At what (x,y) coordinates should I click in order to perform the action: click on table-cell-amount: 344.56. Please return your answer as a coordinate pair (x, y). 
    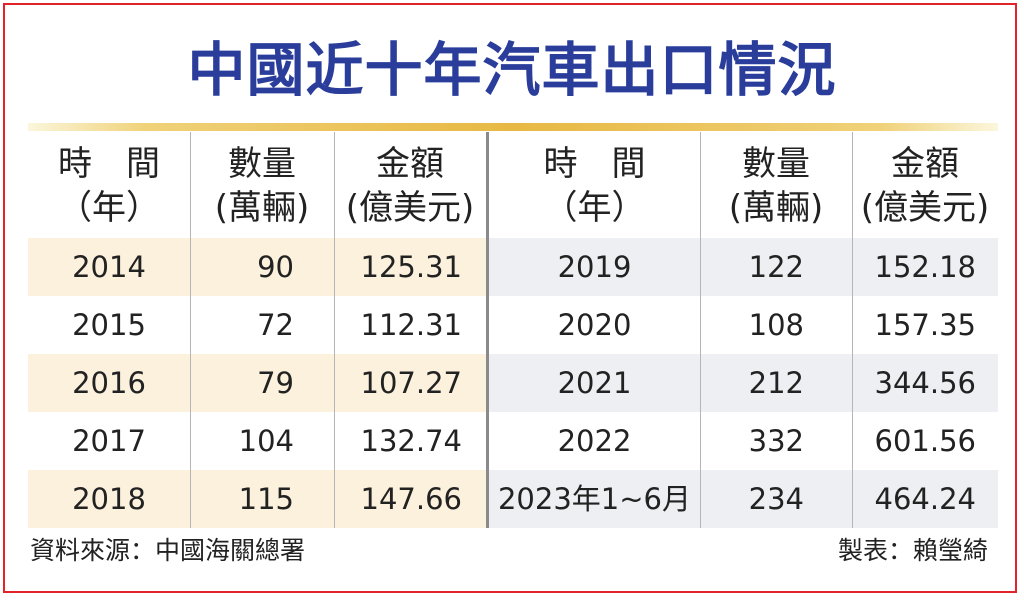
    Looking at the image, I should click on (925, 383).